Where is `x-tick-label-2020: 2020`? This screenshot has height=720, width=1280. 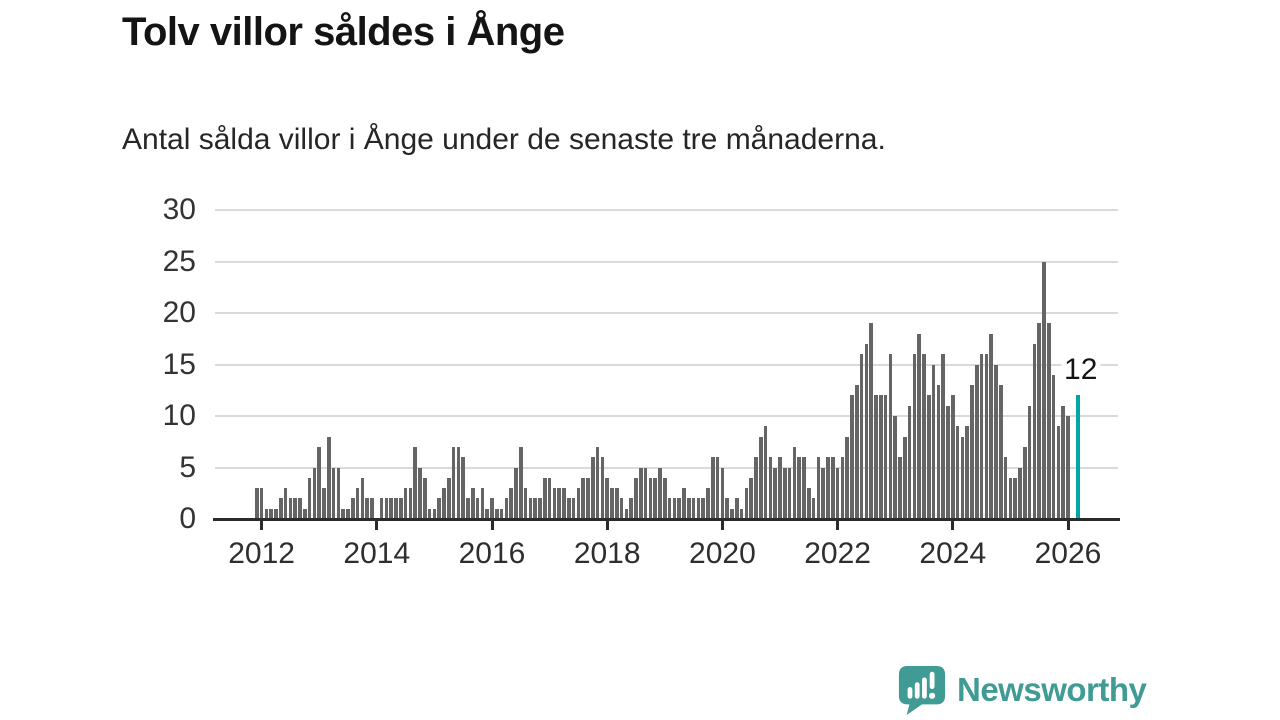
x-tick-label-2020: 2020 is located at coordinates (722, 553).